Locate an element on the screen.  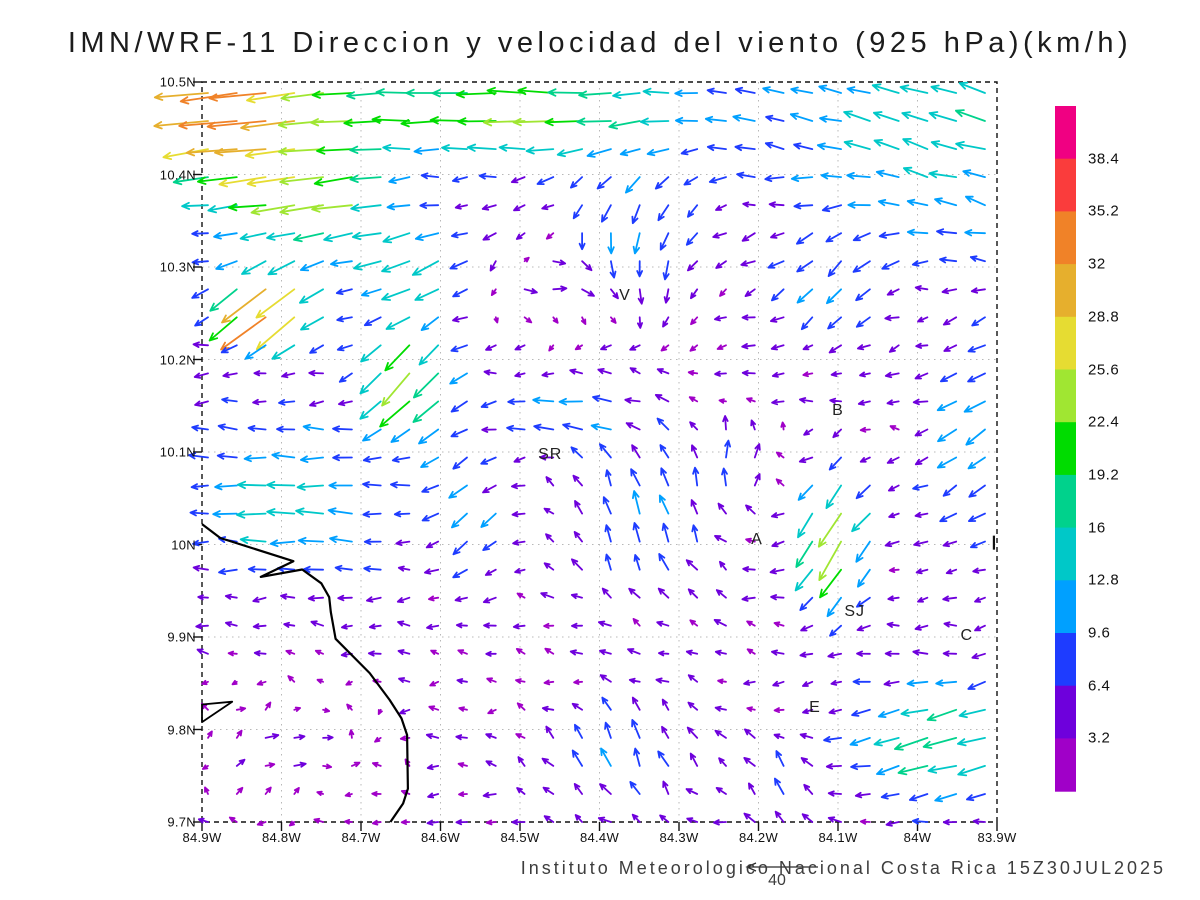
colorbar-label: 3.2 is located at coordinates (1099, 738).